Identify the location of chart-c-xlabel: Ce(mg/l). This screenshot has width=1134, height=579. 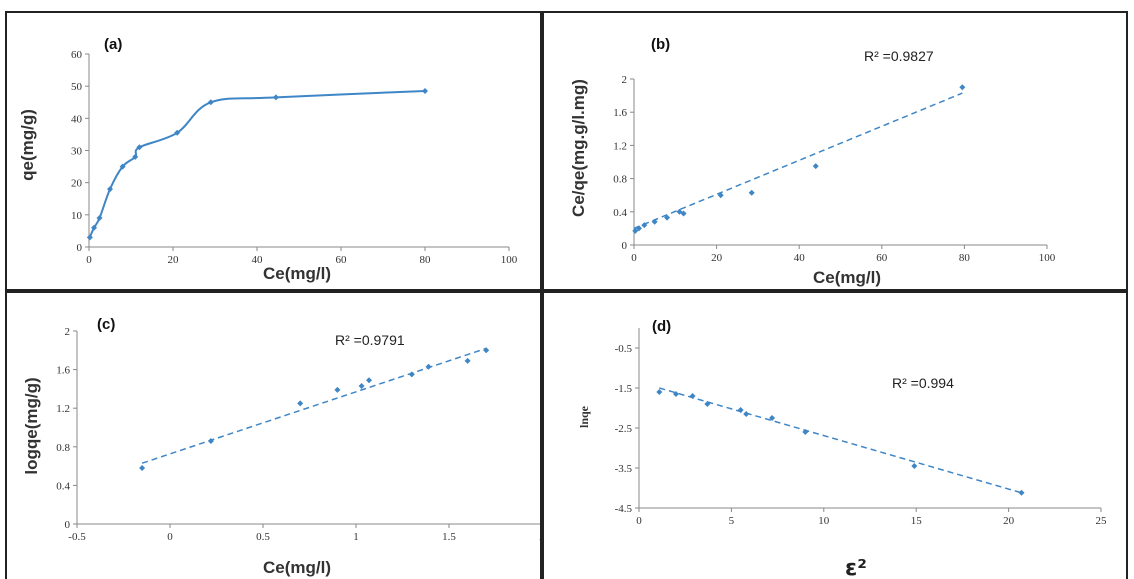
(297, 567).